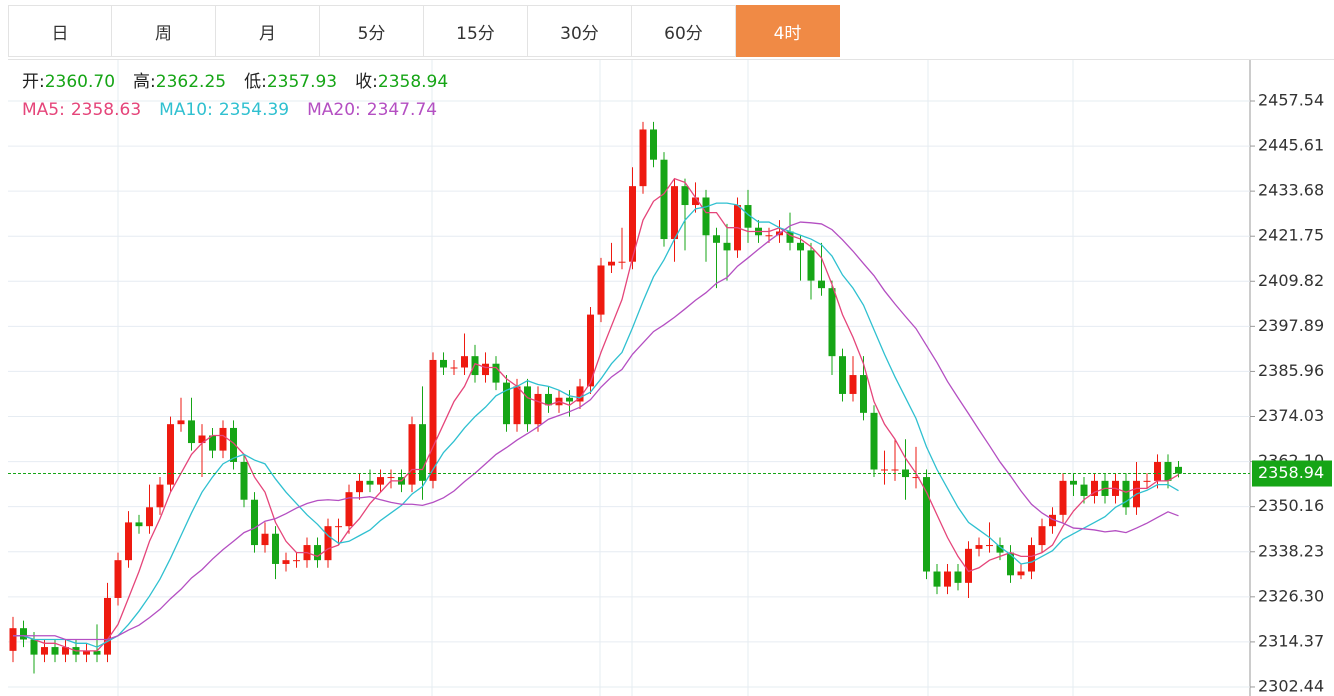 The width and height of the screenshot is (1334, 696). I want to click on y-tick-label: 2445.61, so click(1291, 145).